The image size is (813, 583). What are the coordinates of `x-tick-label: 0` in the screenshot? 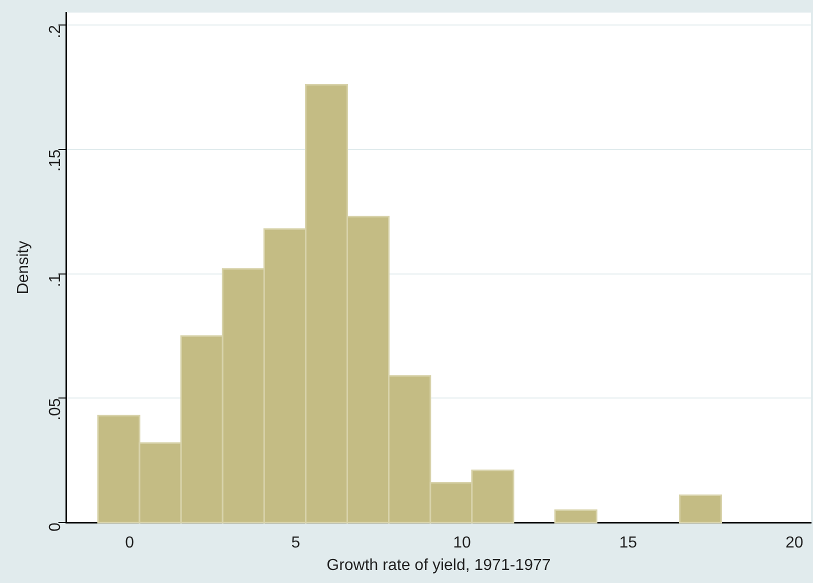 It's located at (129, 543).